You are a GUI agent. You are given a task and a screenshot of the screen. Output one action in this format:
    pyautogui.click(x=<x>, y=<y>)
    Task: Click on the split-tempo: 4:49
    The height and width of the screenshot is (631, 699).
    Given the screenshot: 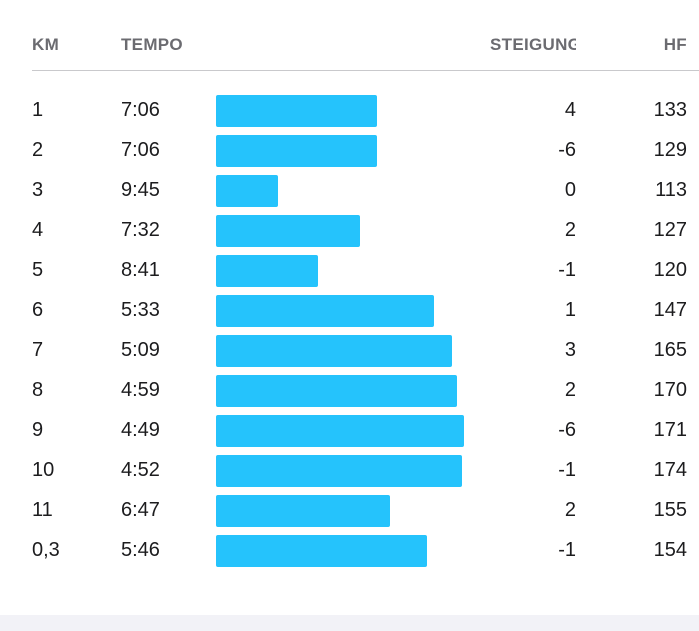 What is the action you would take?
    pyautogui.click(x=140, y=430)
    